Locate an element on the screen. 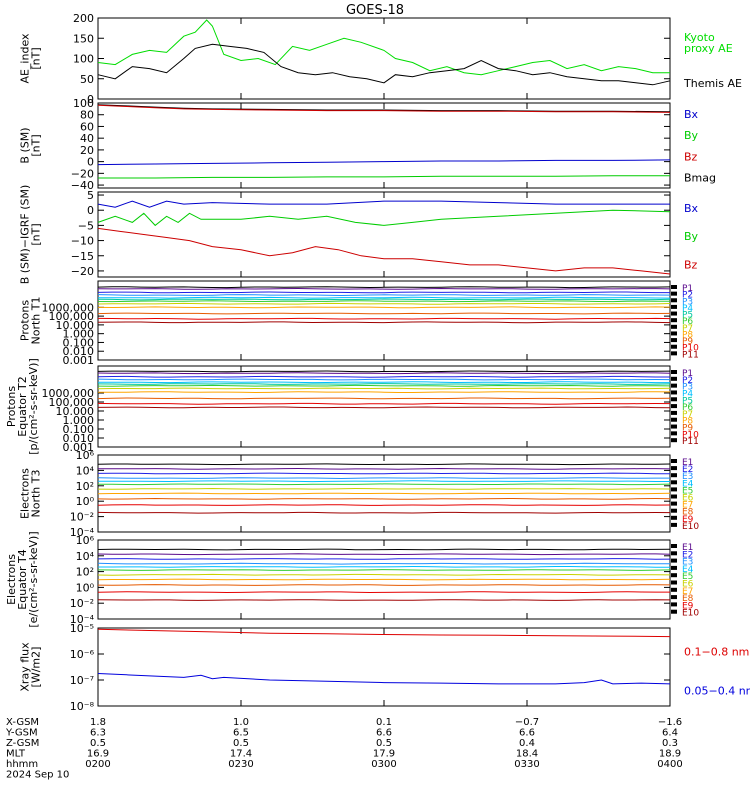 The image size is (750, 800). x-tick-label: 0.5 is located at coordinates (241, 743).